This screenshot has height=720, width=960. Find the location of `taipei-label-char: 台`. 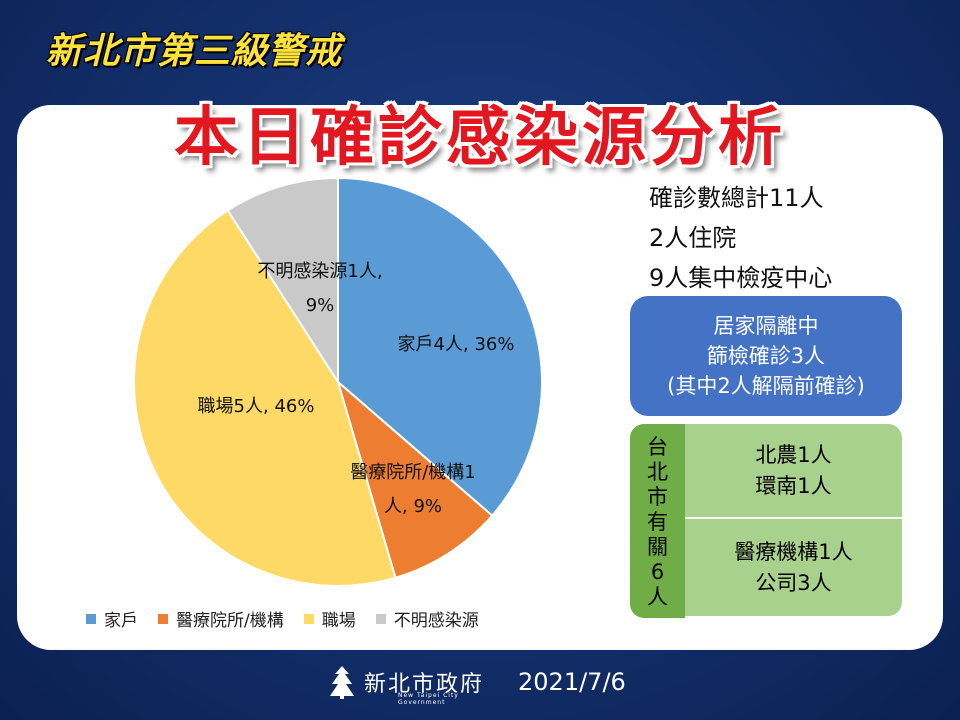

taipei-label-char: 台 is located at coordinates (657, 446).